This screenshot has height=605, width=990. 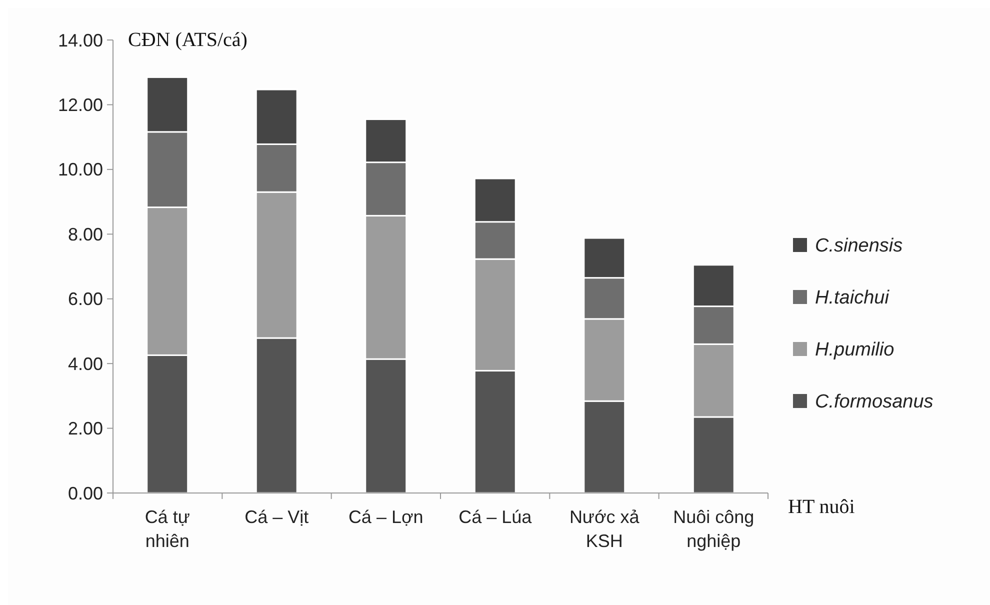 What do you see at coordinates (188, 40) in the screenshot?
I see `y-axis-title: CĐN (ATS/cá)` at bounding box center [188, 40].